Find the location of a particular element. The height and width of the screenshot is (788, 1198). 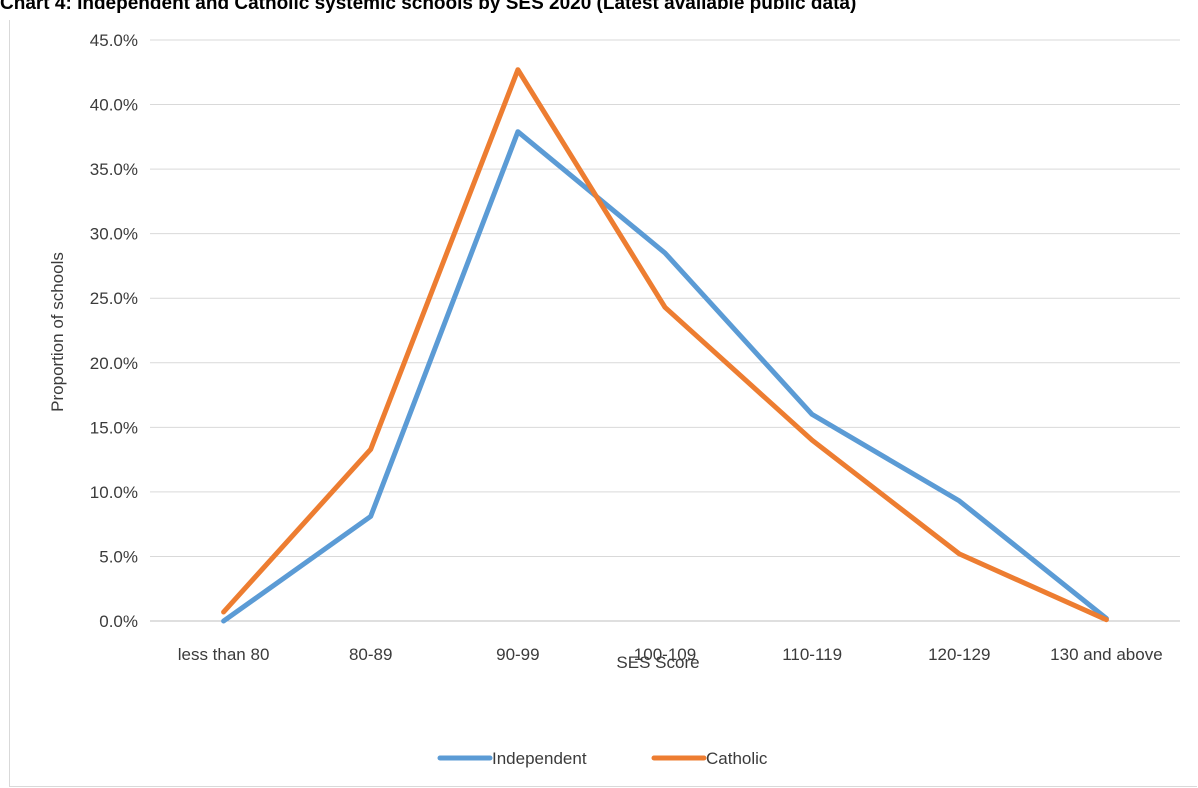

y-tick-label: 5.0% is located at coordinates (118, 556).